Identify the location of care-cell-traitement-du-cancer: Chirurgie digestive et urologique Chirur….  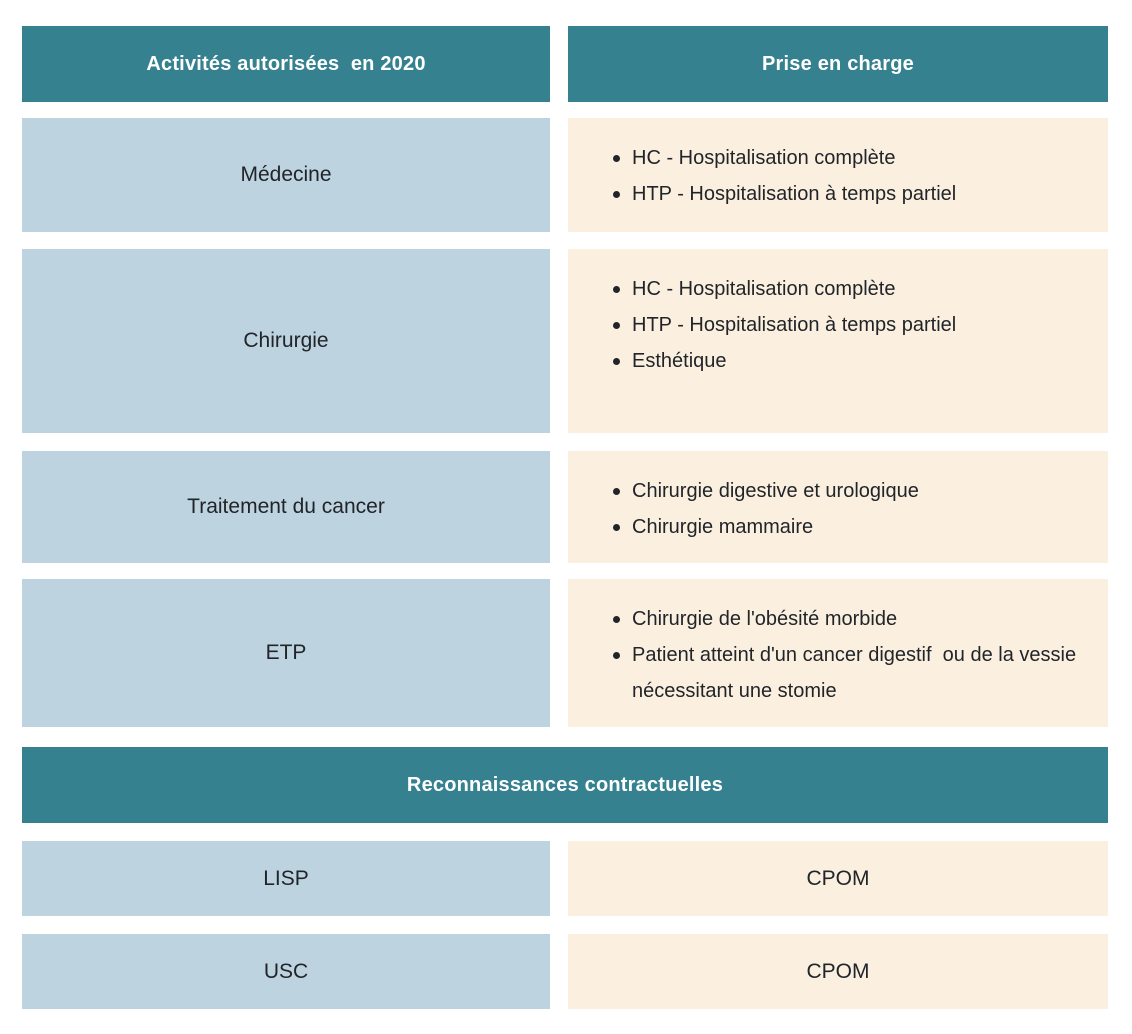
(838, 507).